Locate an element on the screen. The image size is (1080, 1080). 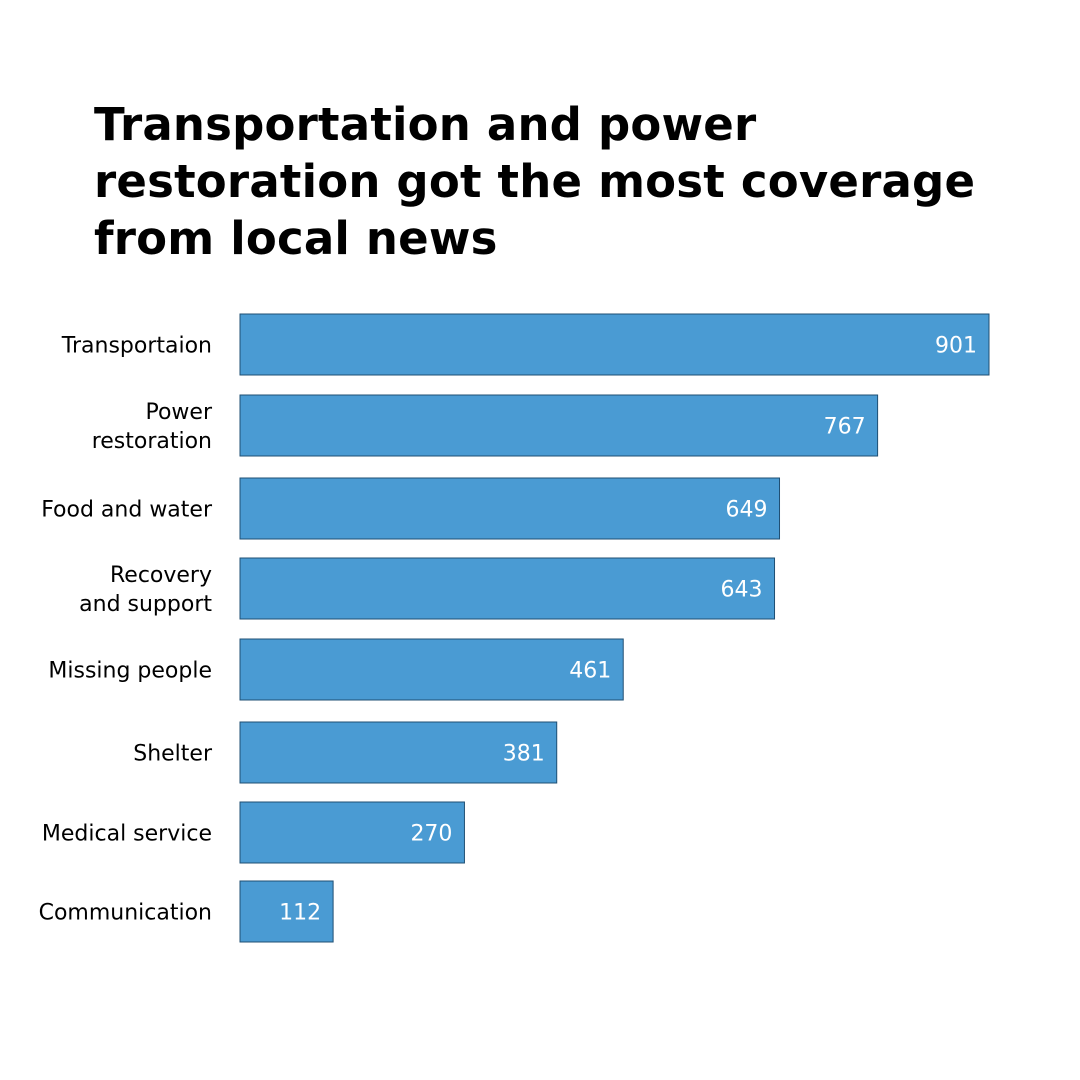
category-label-line: and support is located at coordinates (145, 604).